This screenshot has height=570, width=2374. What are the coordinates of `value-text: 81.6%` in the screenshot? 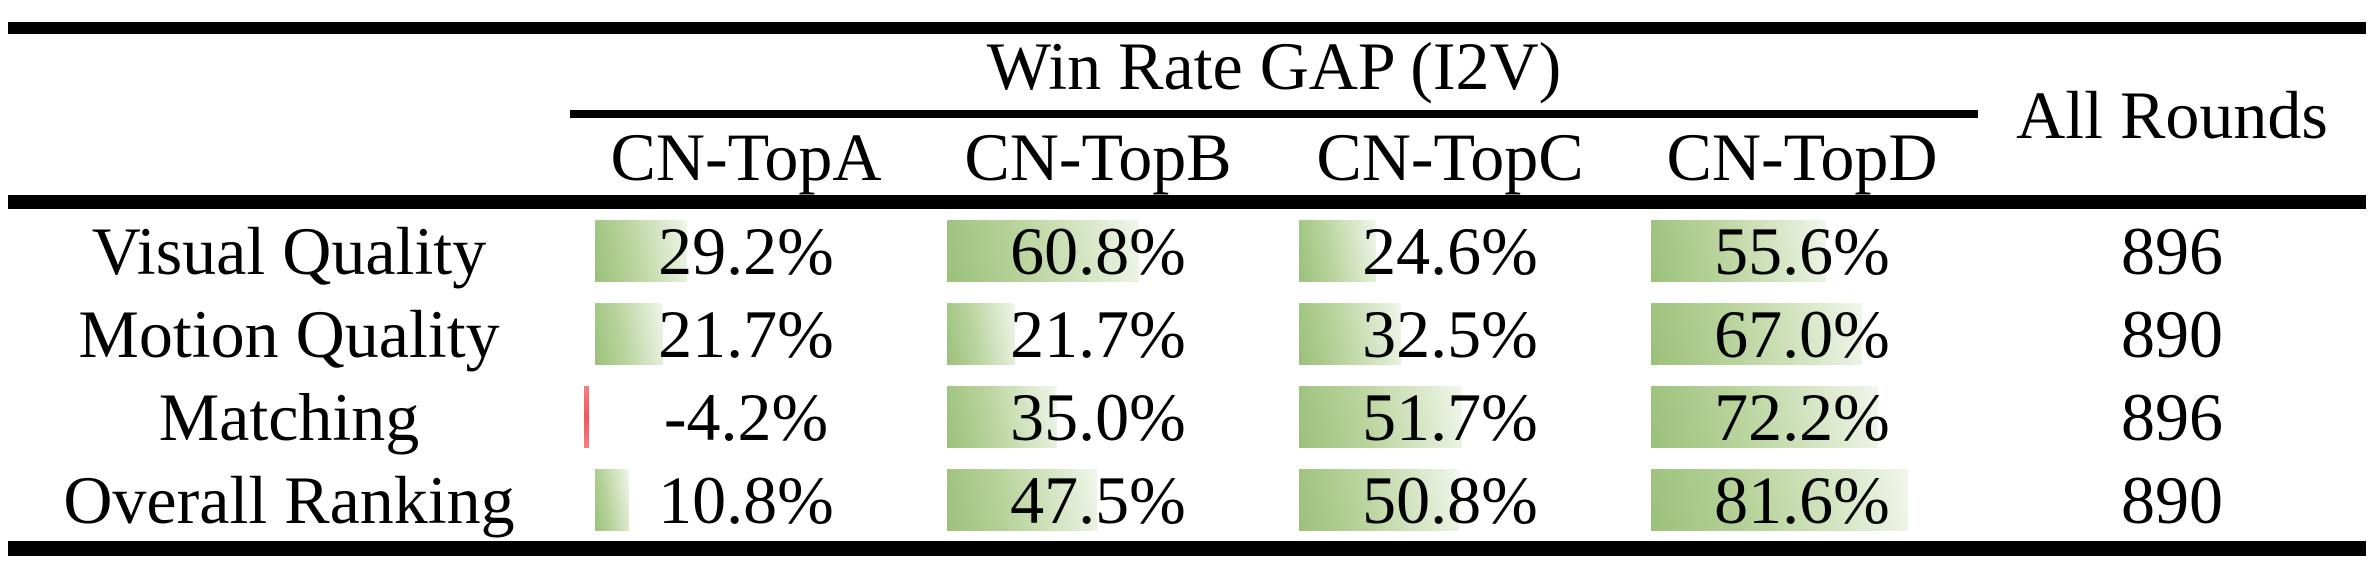 It's located at (1802, 499).